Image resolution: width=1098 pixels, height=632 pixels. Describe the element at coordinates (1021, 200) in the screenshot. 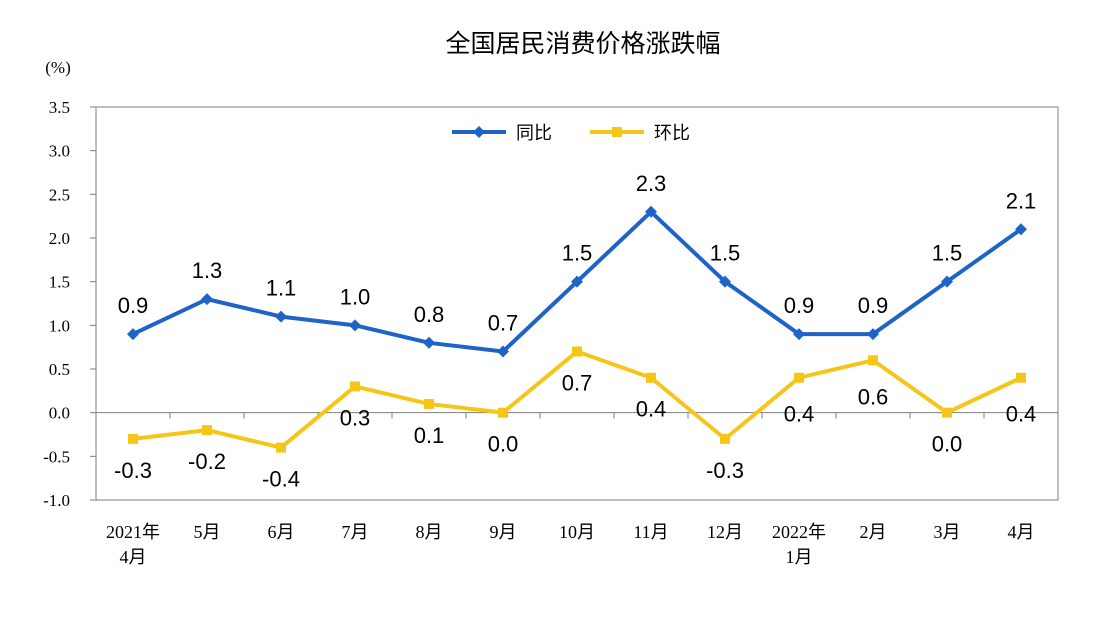

I see `data-label-yoy: 2.1` at that location.